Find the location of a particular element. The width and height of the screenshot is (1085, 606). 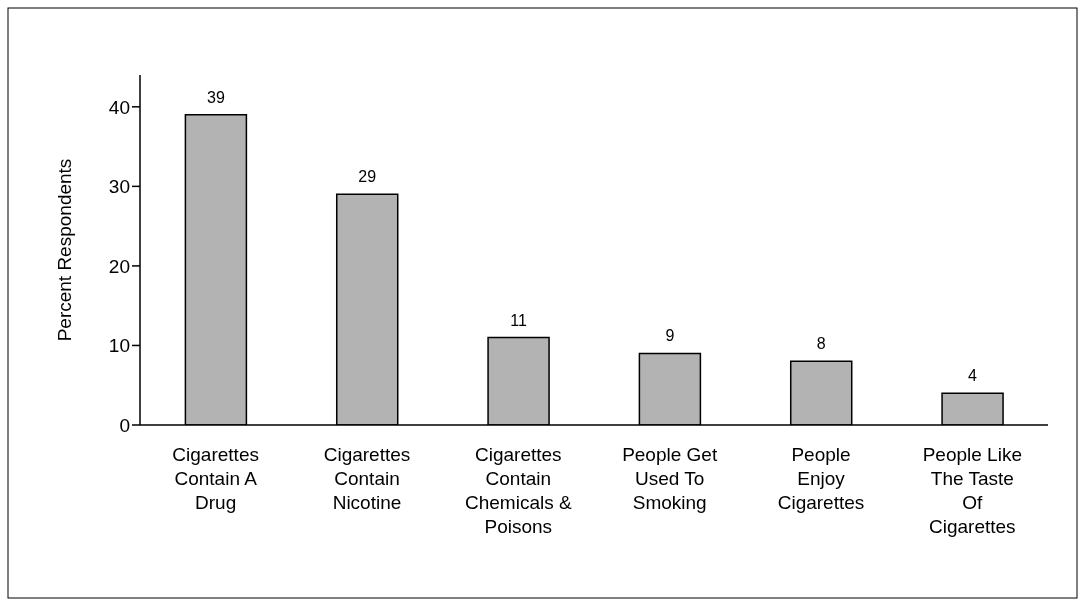

data-label: 39 is located at coordinates (216, 97).